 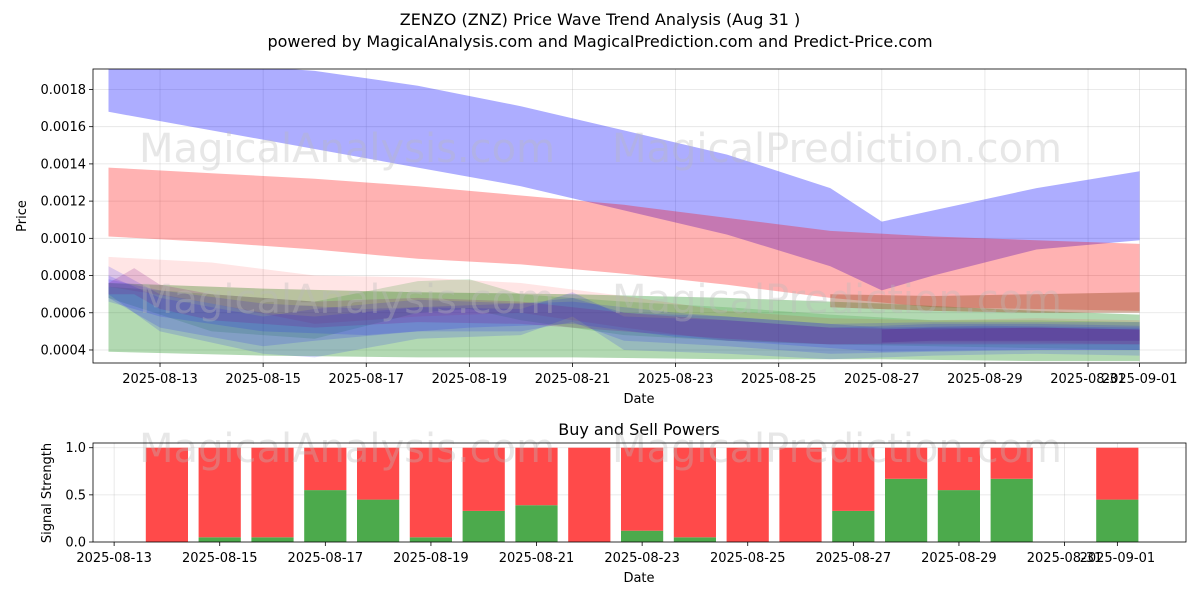 I want to click on signal-y-axis-label: Signal Strength, so click(x=47, y=493).